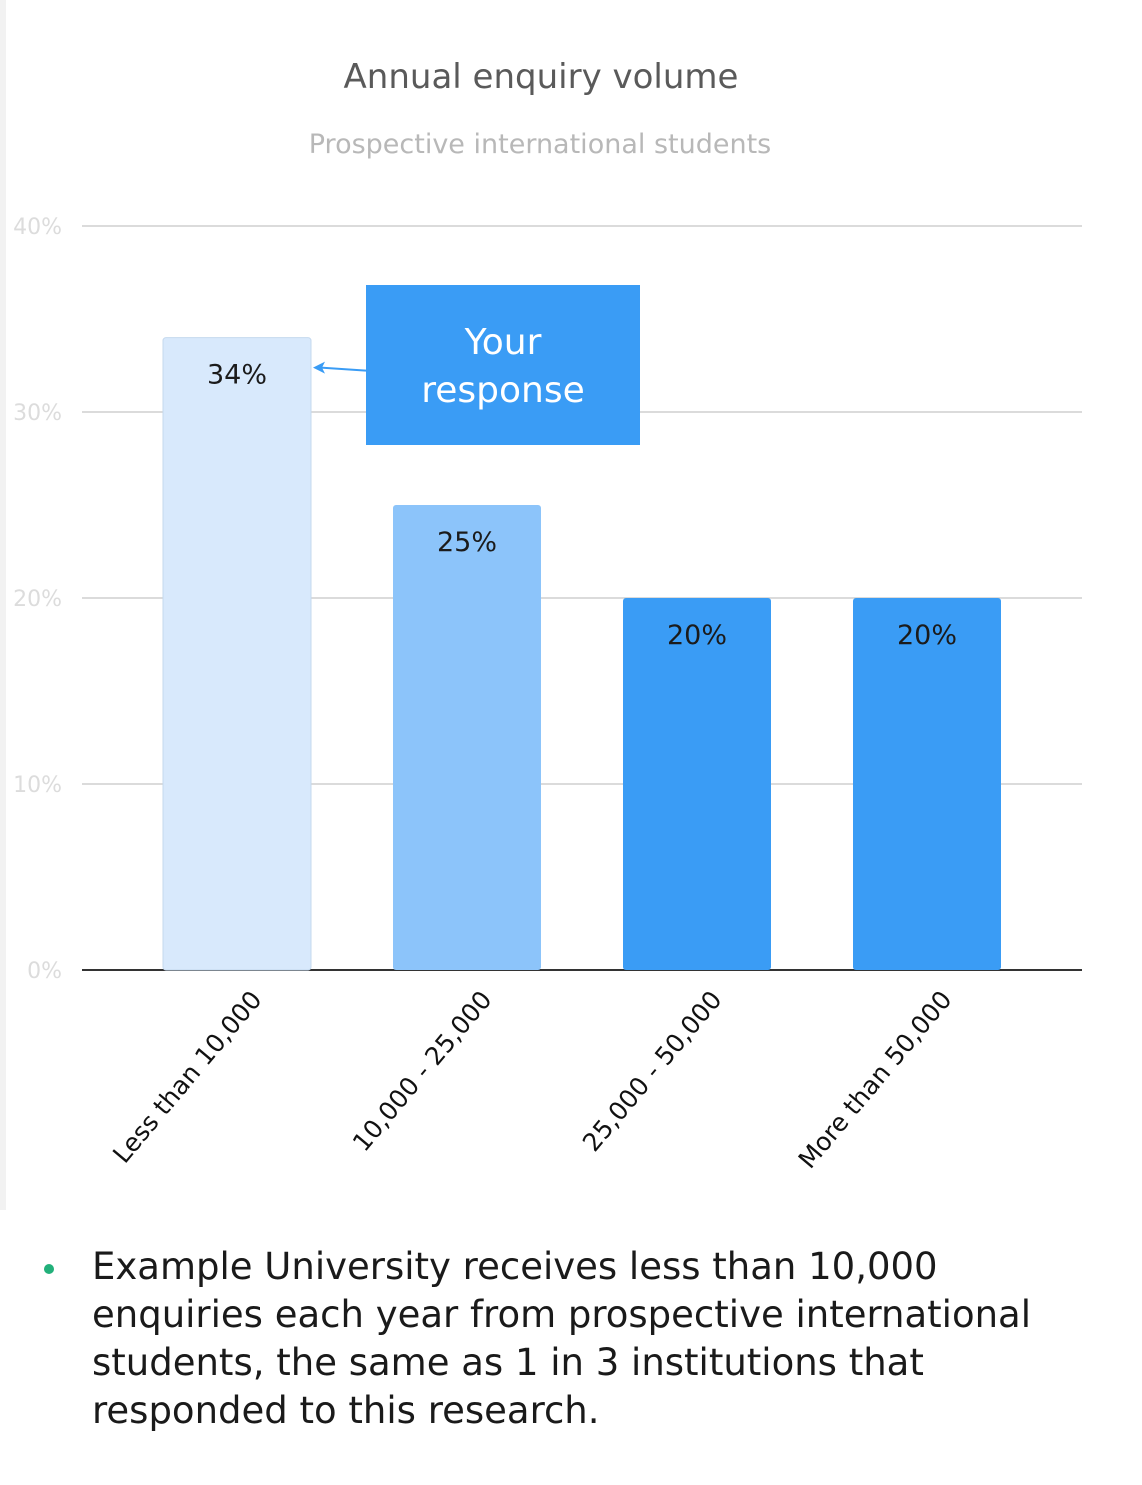  I want to click on chart-title: Annual enquiry volume, so click(541, 77).